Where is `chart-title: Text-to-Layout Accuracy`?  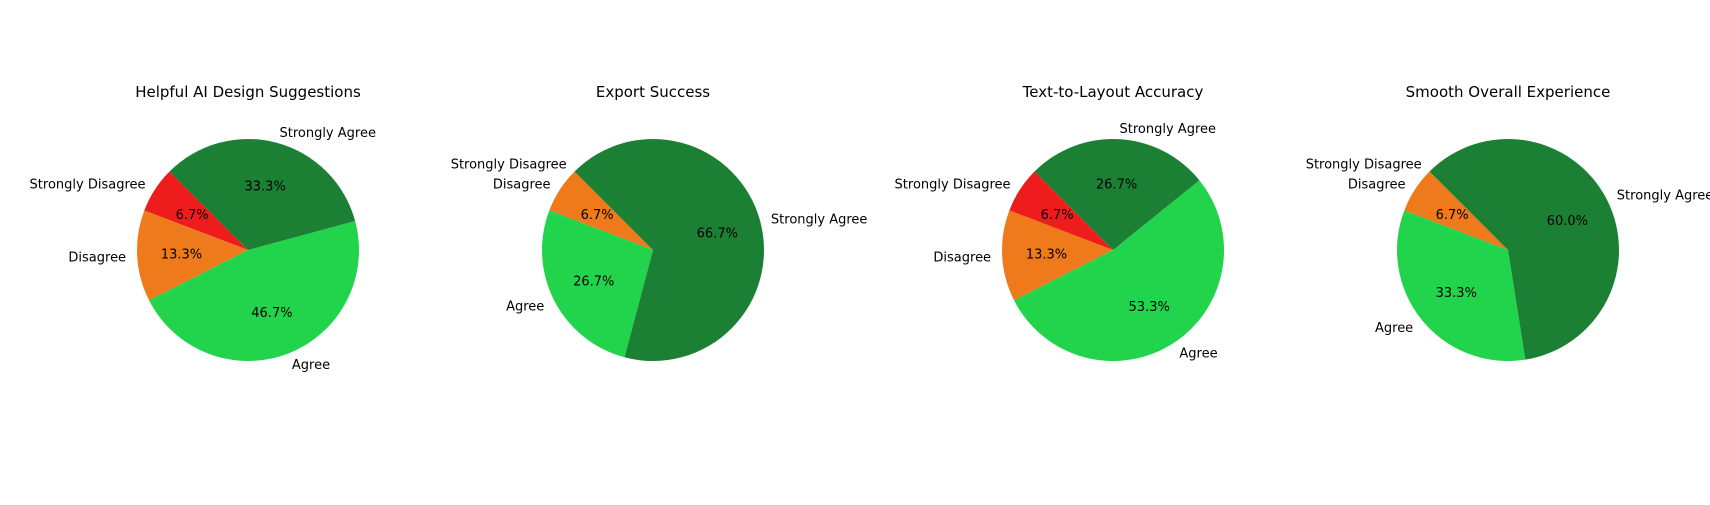 chart-title: Text-to-Layout Accuracy is located at coordinates (1113, 92).